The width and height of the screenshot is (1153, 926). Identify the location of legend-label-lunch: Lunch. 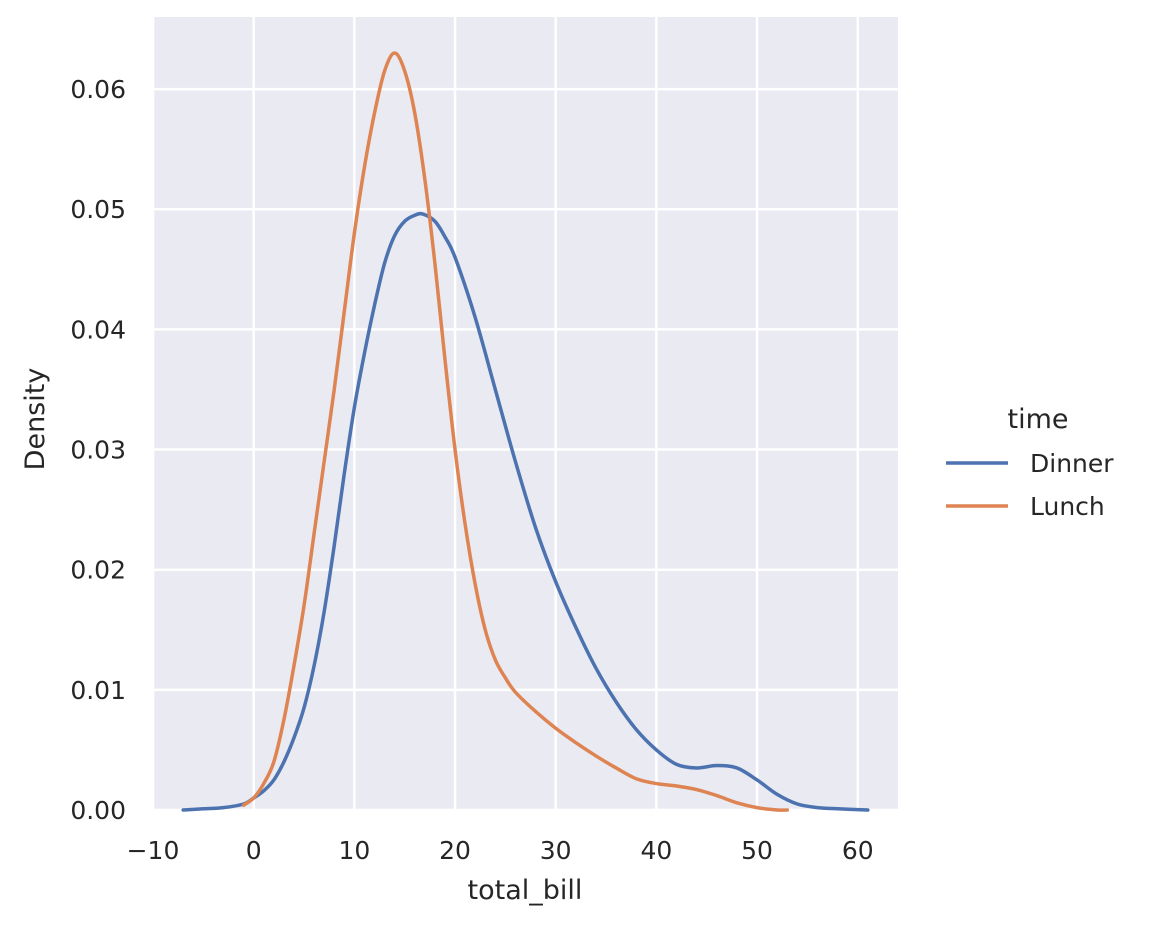
(1067, 506).